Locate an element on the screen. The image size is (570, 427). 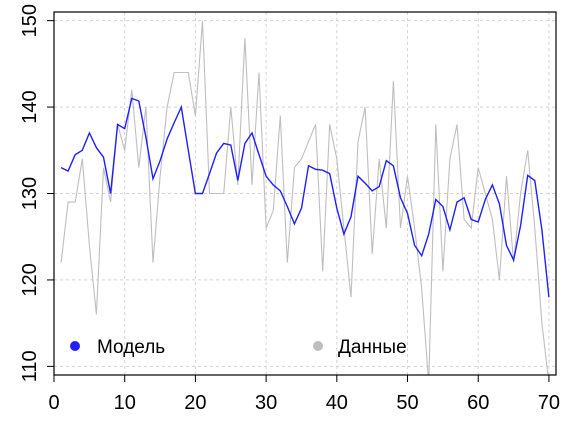
legend: Модель Данные is located at coordinates (238, 347).